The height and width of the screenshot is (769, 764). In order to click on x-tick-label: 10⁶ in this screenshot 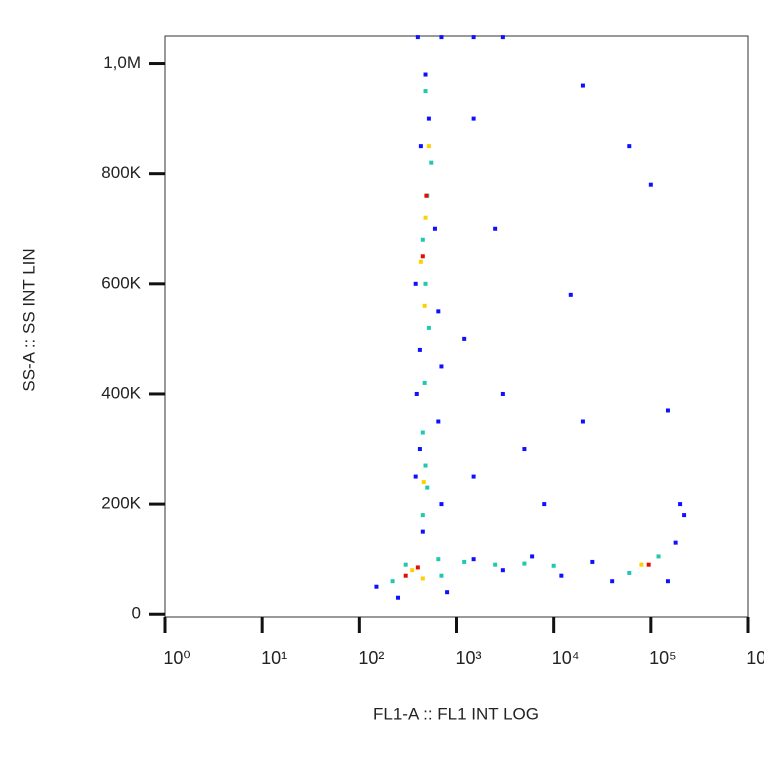, I will do `click(755, 658)`.